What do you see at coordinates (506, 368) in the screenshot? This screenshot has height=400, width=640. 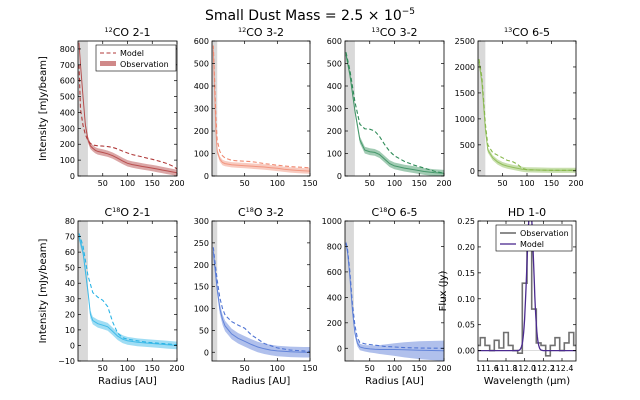 I see `x-tick-label: 111.8` at bounding box center [506, 368].